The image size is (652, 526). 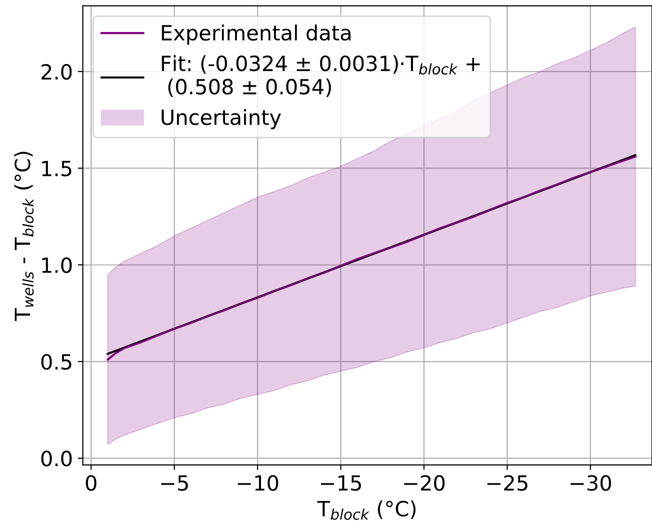 What do you see at coordinates (57, 265) in the screenshot?
I see `y-tick-label: 1.0` at bounding box center [57, 265].